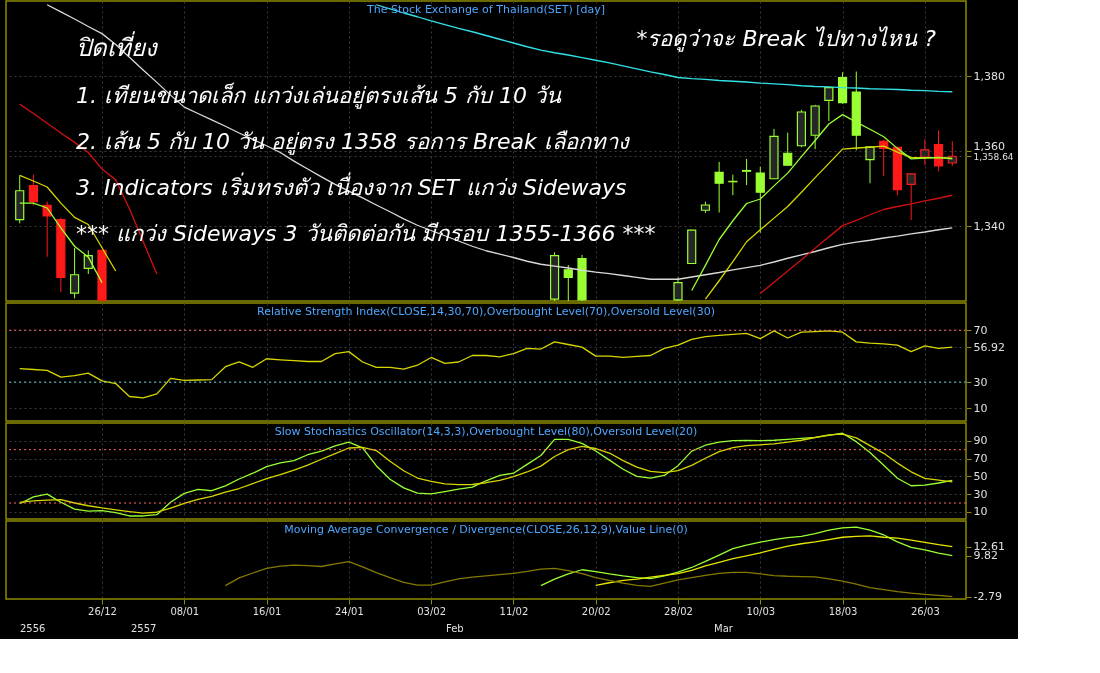  I want to click on text: 2557, so click(144, 628).